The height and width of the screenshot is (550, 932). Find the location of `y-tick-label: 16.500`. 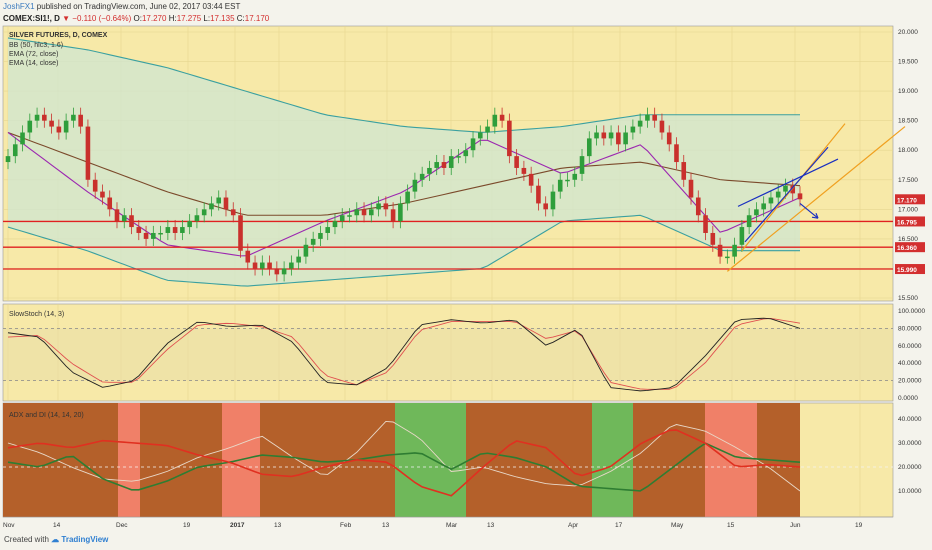

y-tick-label: 16.500 is located at coordinates (908, 239).